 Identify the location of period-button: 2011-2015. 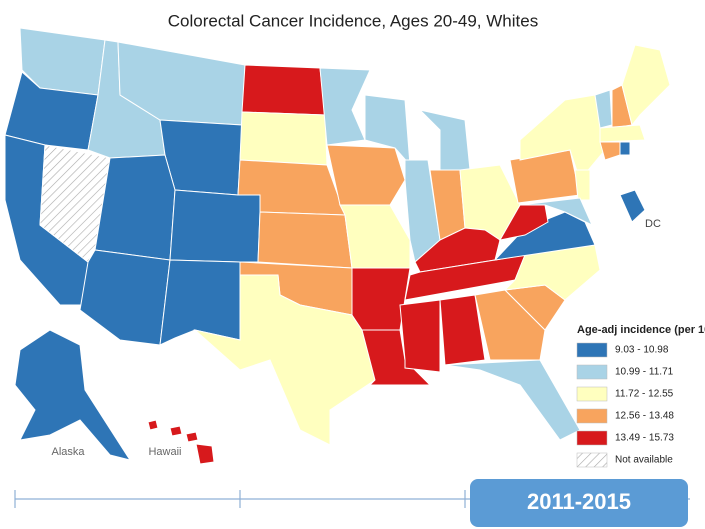
(579, 503).